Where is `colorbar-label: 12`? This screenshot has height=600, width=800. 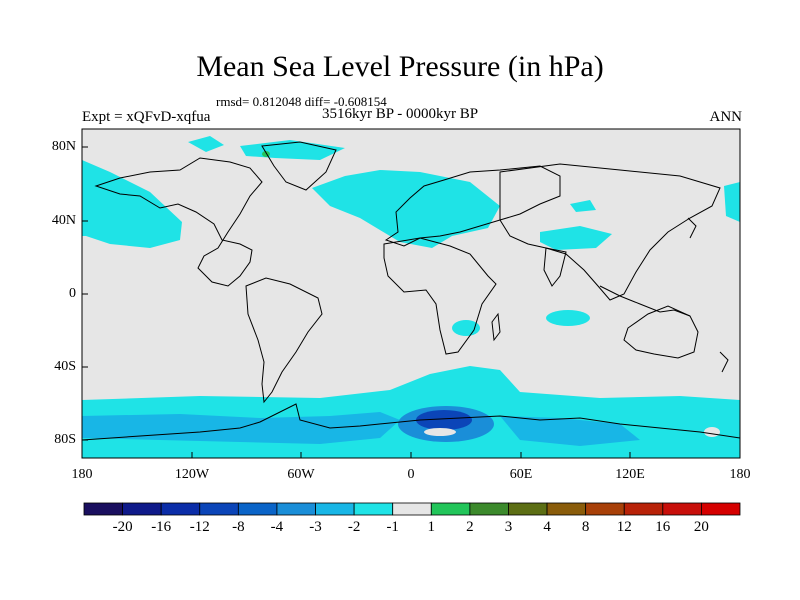
colorbar-label: 12 is located at coordinates (624, 527).